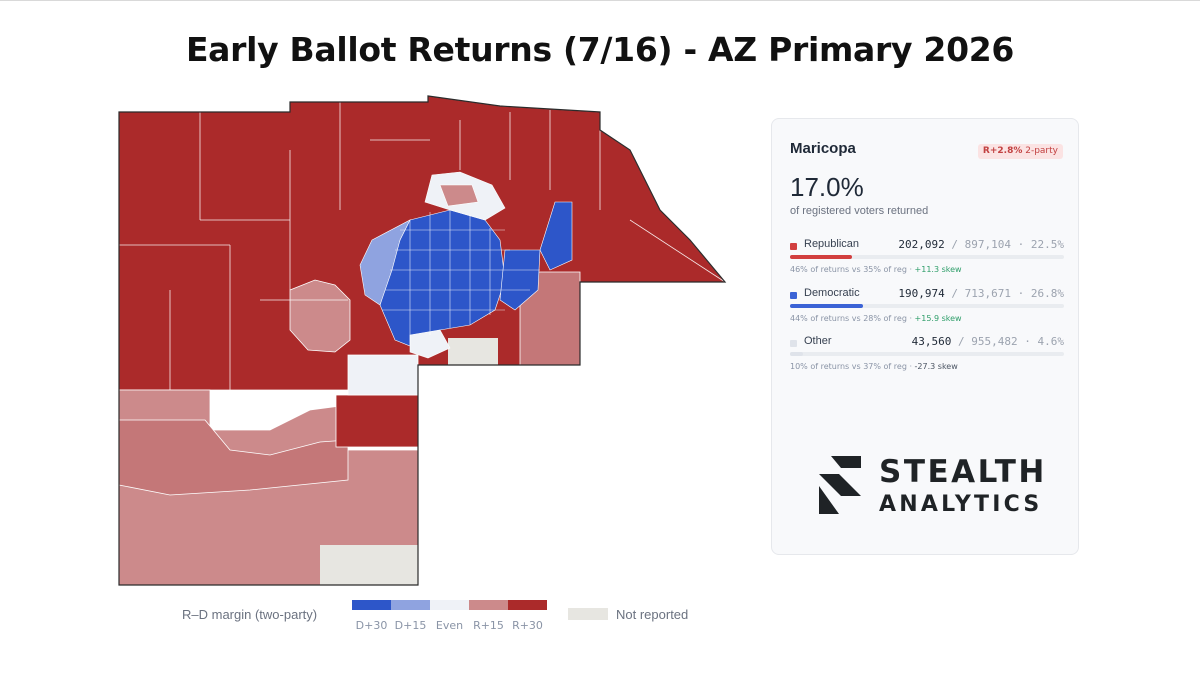  I want to click on margin-badge: R+2.8% 2-party, so click(1020, 151).